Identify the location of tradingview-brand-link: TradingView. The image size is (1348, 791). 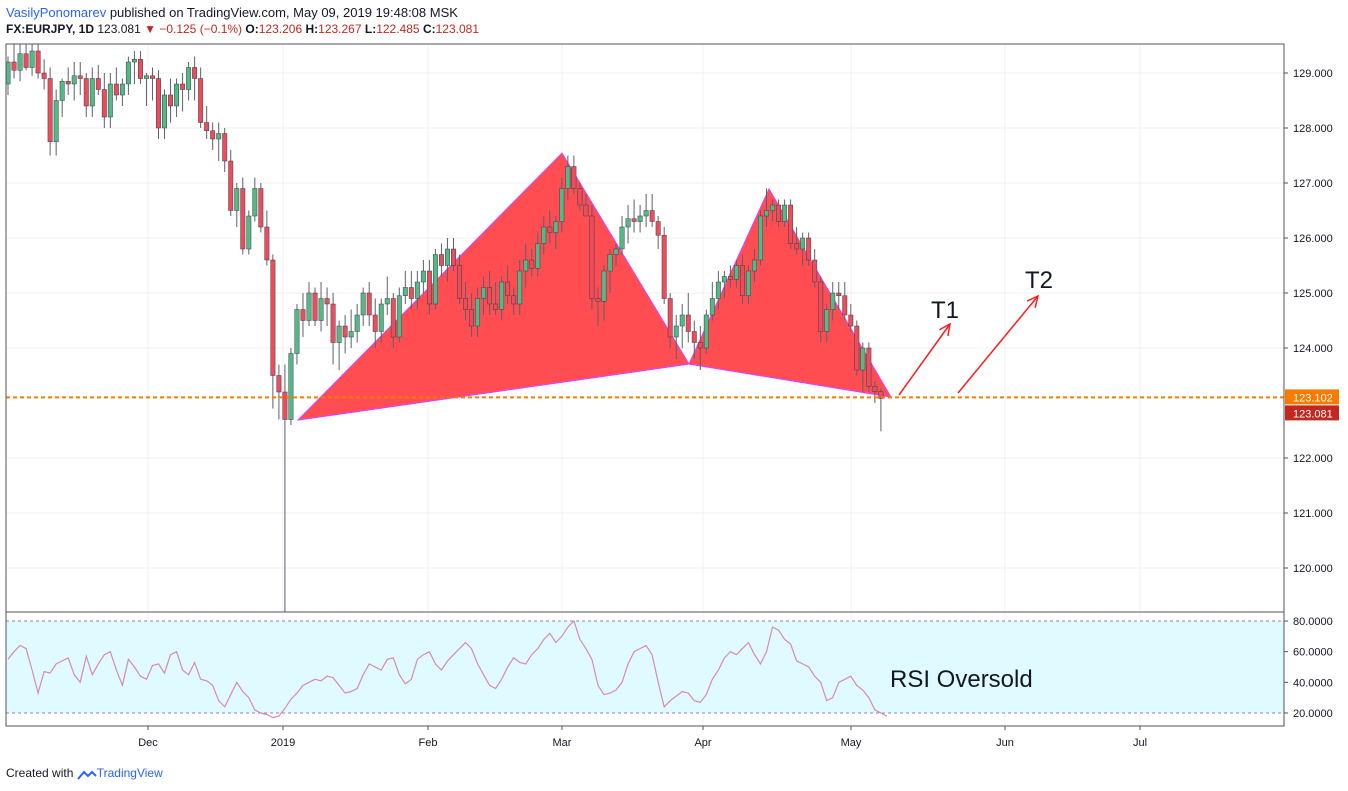
(129, 773).